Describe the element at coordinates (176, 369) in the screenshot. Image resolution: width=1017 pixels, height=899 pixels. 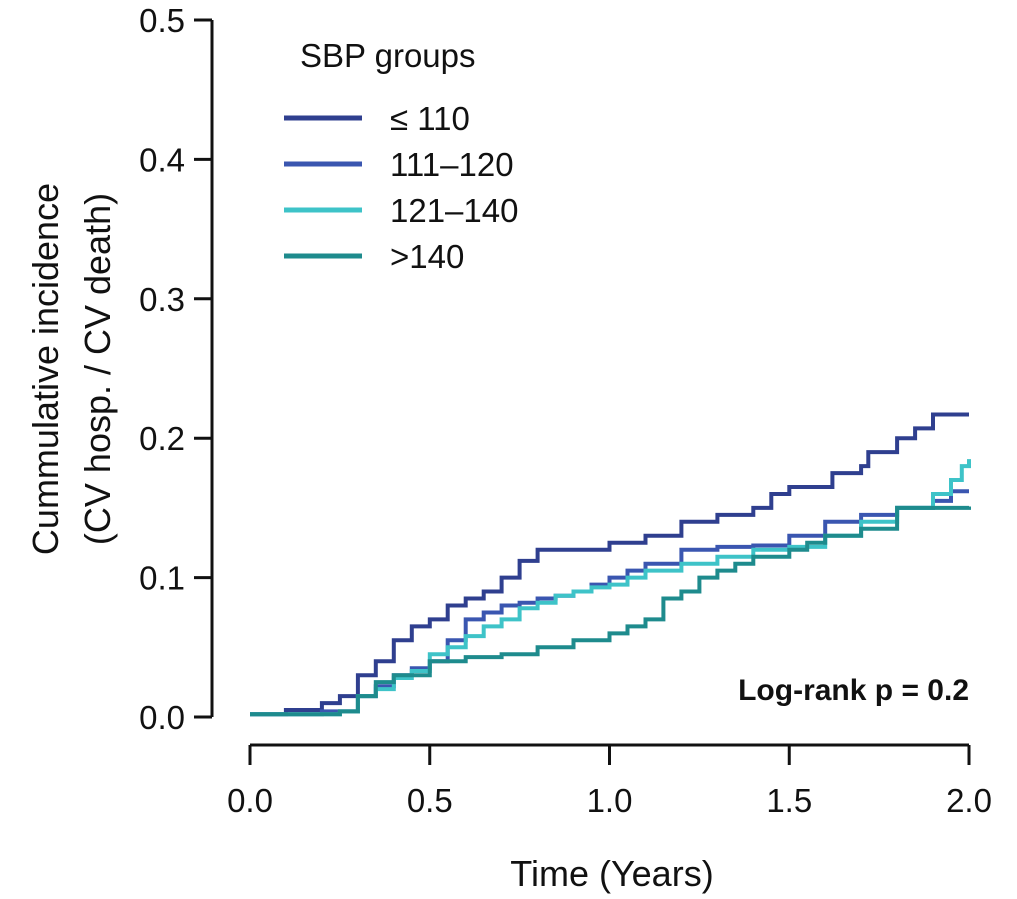
I see `y-axis: 0.0 0.1 0.2 0.3 0.4 0.5` at that location.